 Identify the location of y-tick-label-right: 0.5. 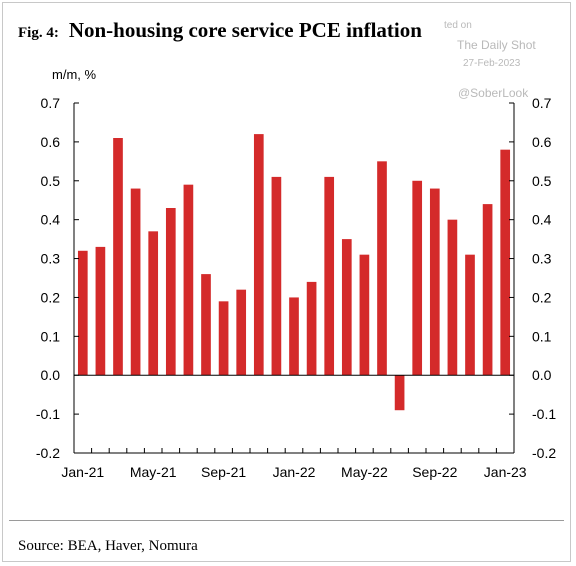
(542, 181).